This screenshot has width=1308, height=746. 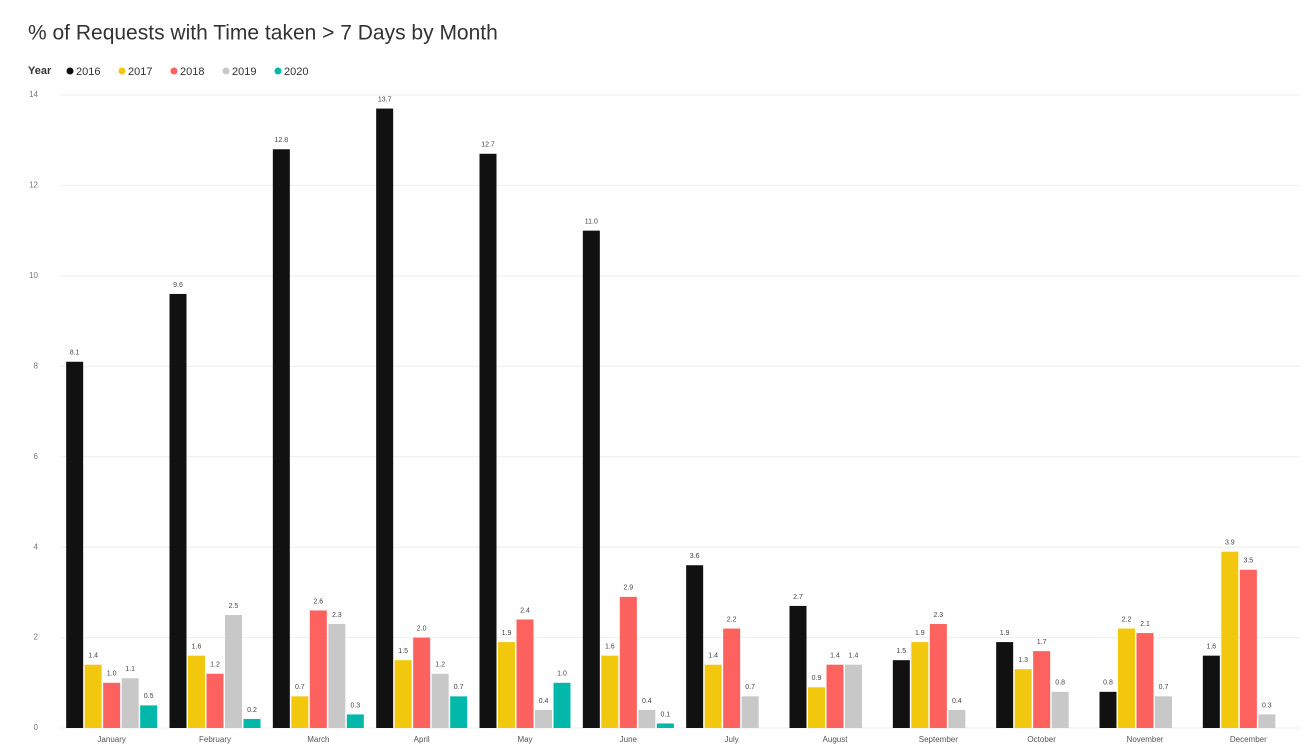 I want to click on x-tick-label: February, so click(x=215, y=739).